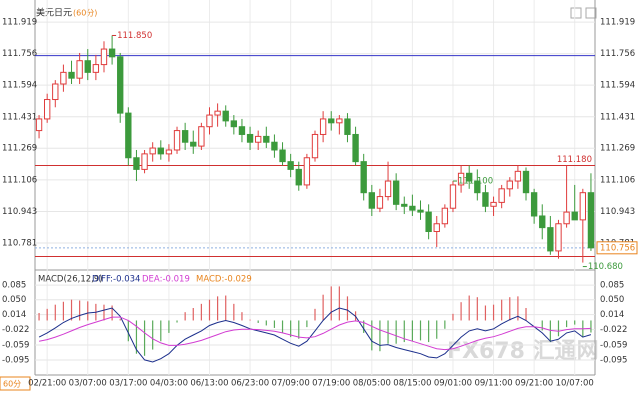 This screenshot has height=400, width=640. I want to click on x-tick-label: 09/01:00, so click(453, 384).